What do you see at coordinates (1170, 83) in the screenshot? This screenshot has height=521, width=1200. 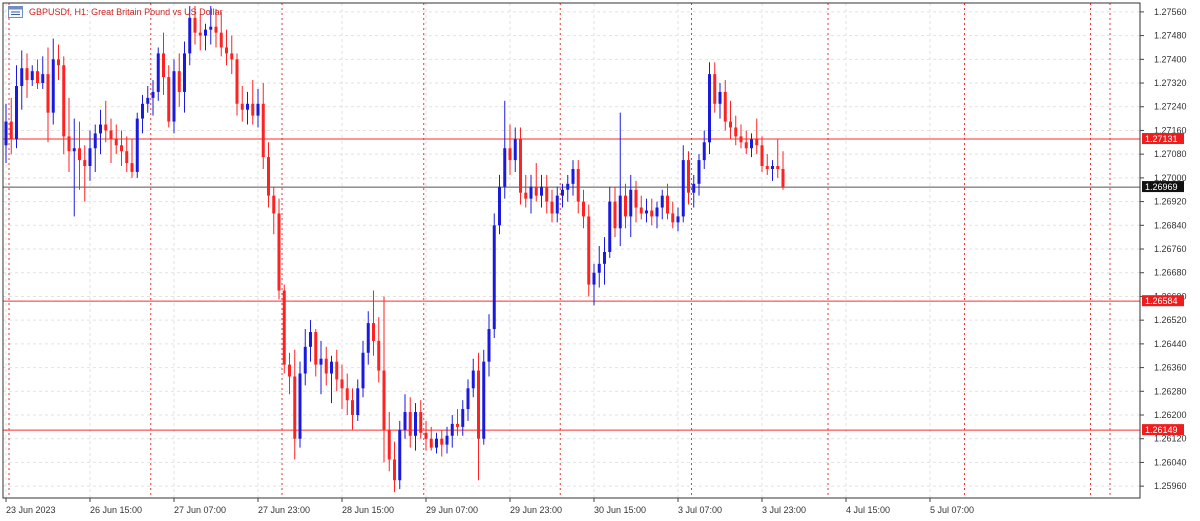 I see `y-tick-label: 1.27320` at bounding box center [1170, 83].